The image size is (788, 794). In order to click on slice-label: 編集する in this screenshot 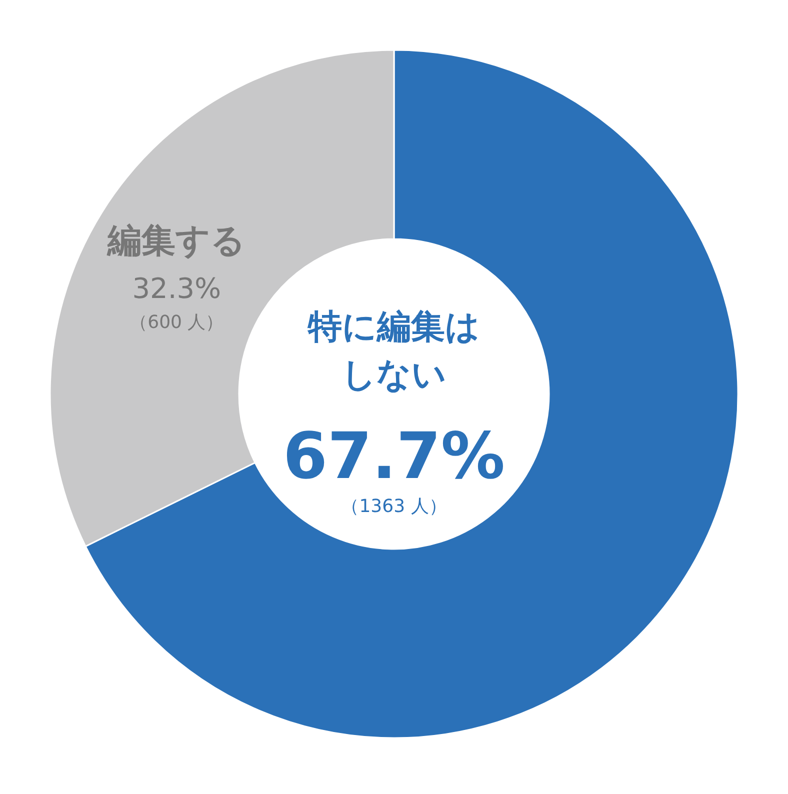, I will do `click(176, 241)`.